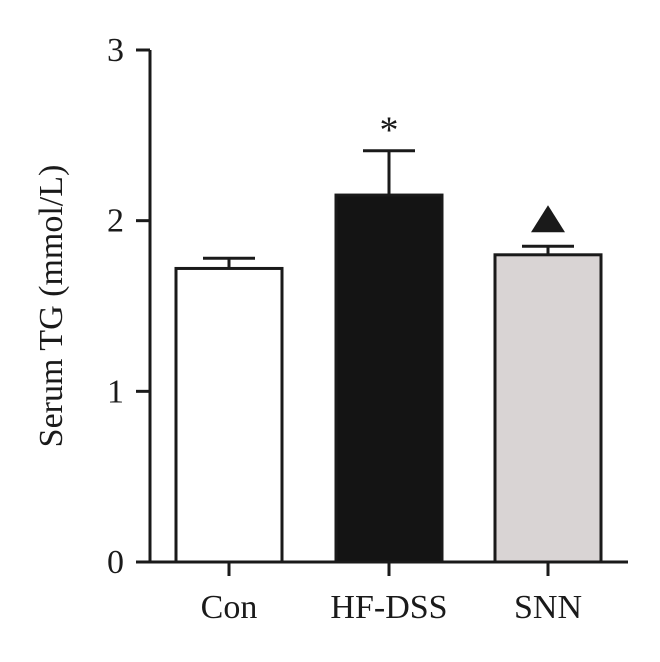 The image size is (660, 662). I want to click on y-tick-label: 1, so click(115, 391).